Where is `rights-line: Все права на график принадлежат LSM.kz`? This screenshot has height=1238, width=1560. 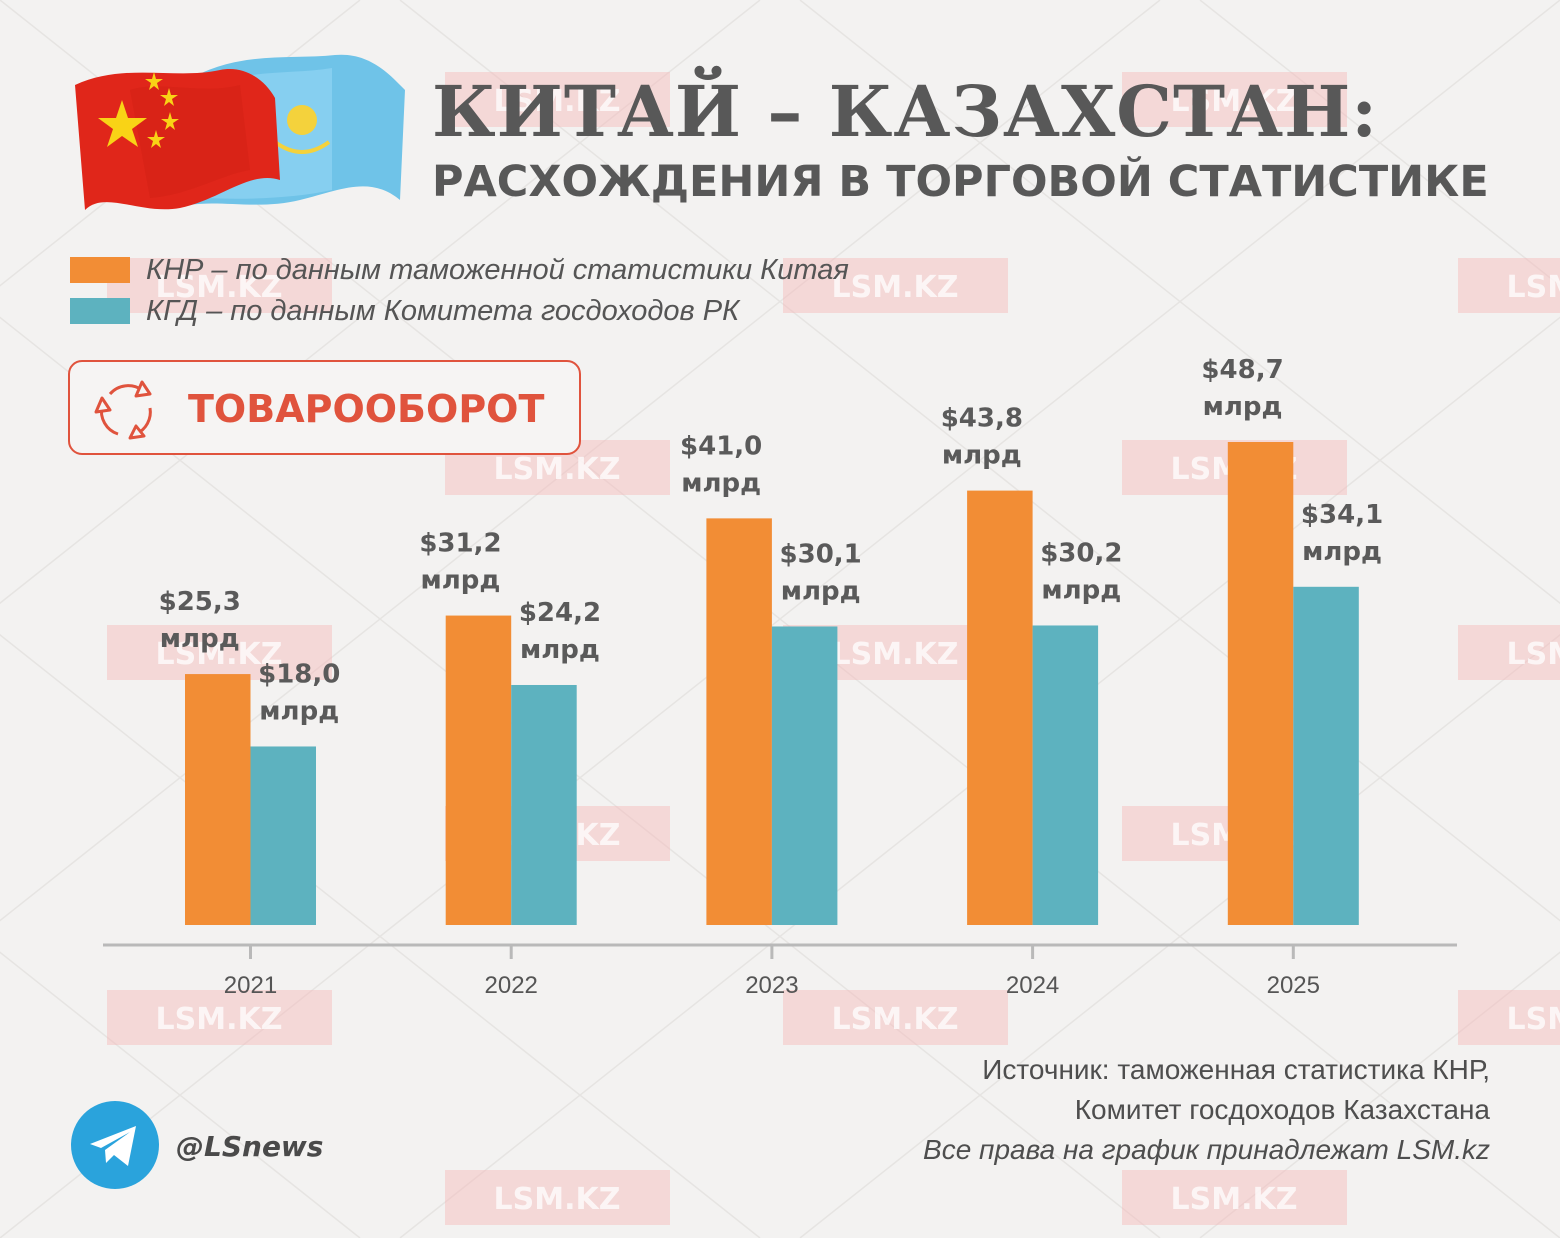
rights-line: Все права на график принадлежат LSM.kz is located at coordinates (1206, 1149).